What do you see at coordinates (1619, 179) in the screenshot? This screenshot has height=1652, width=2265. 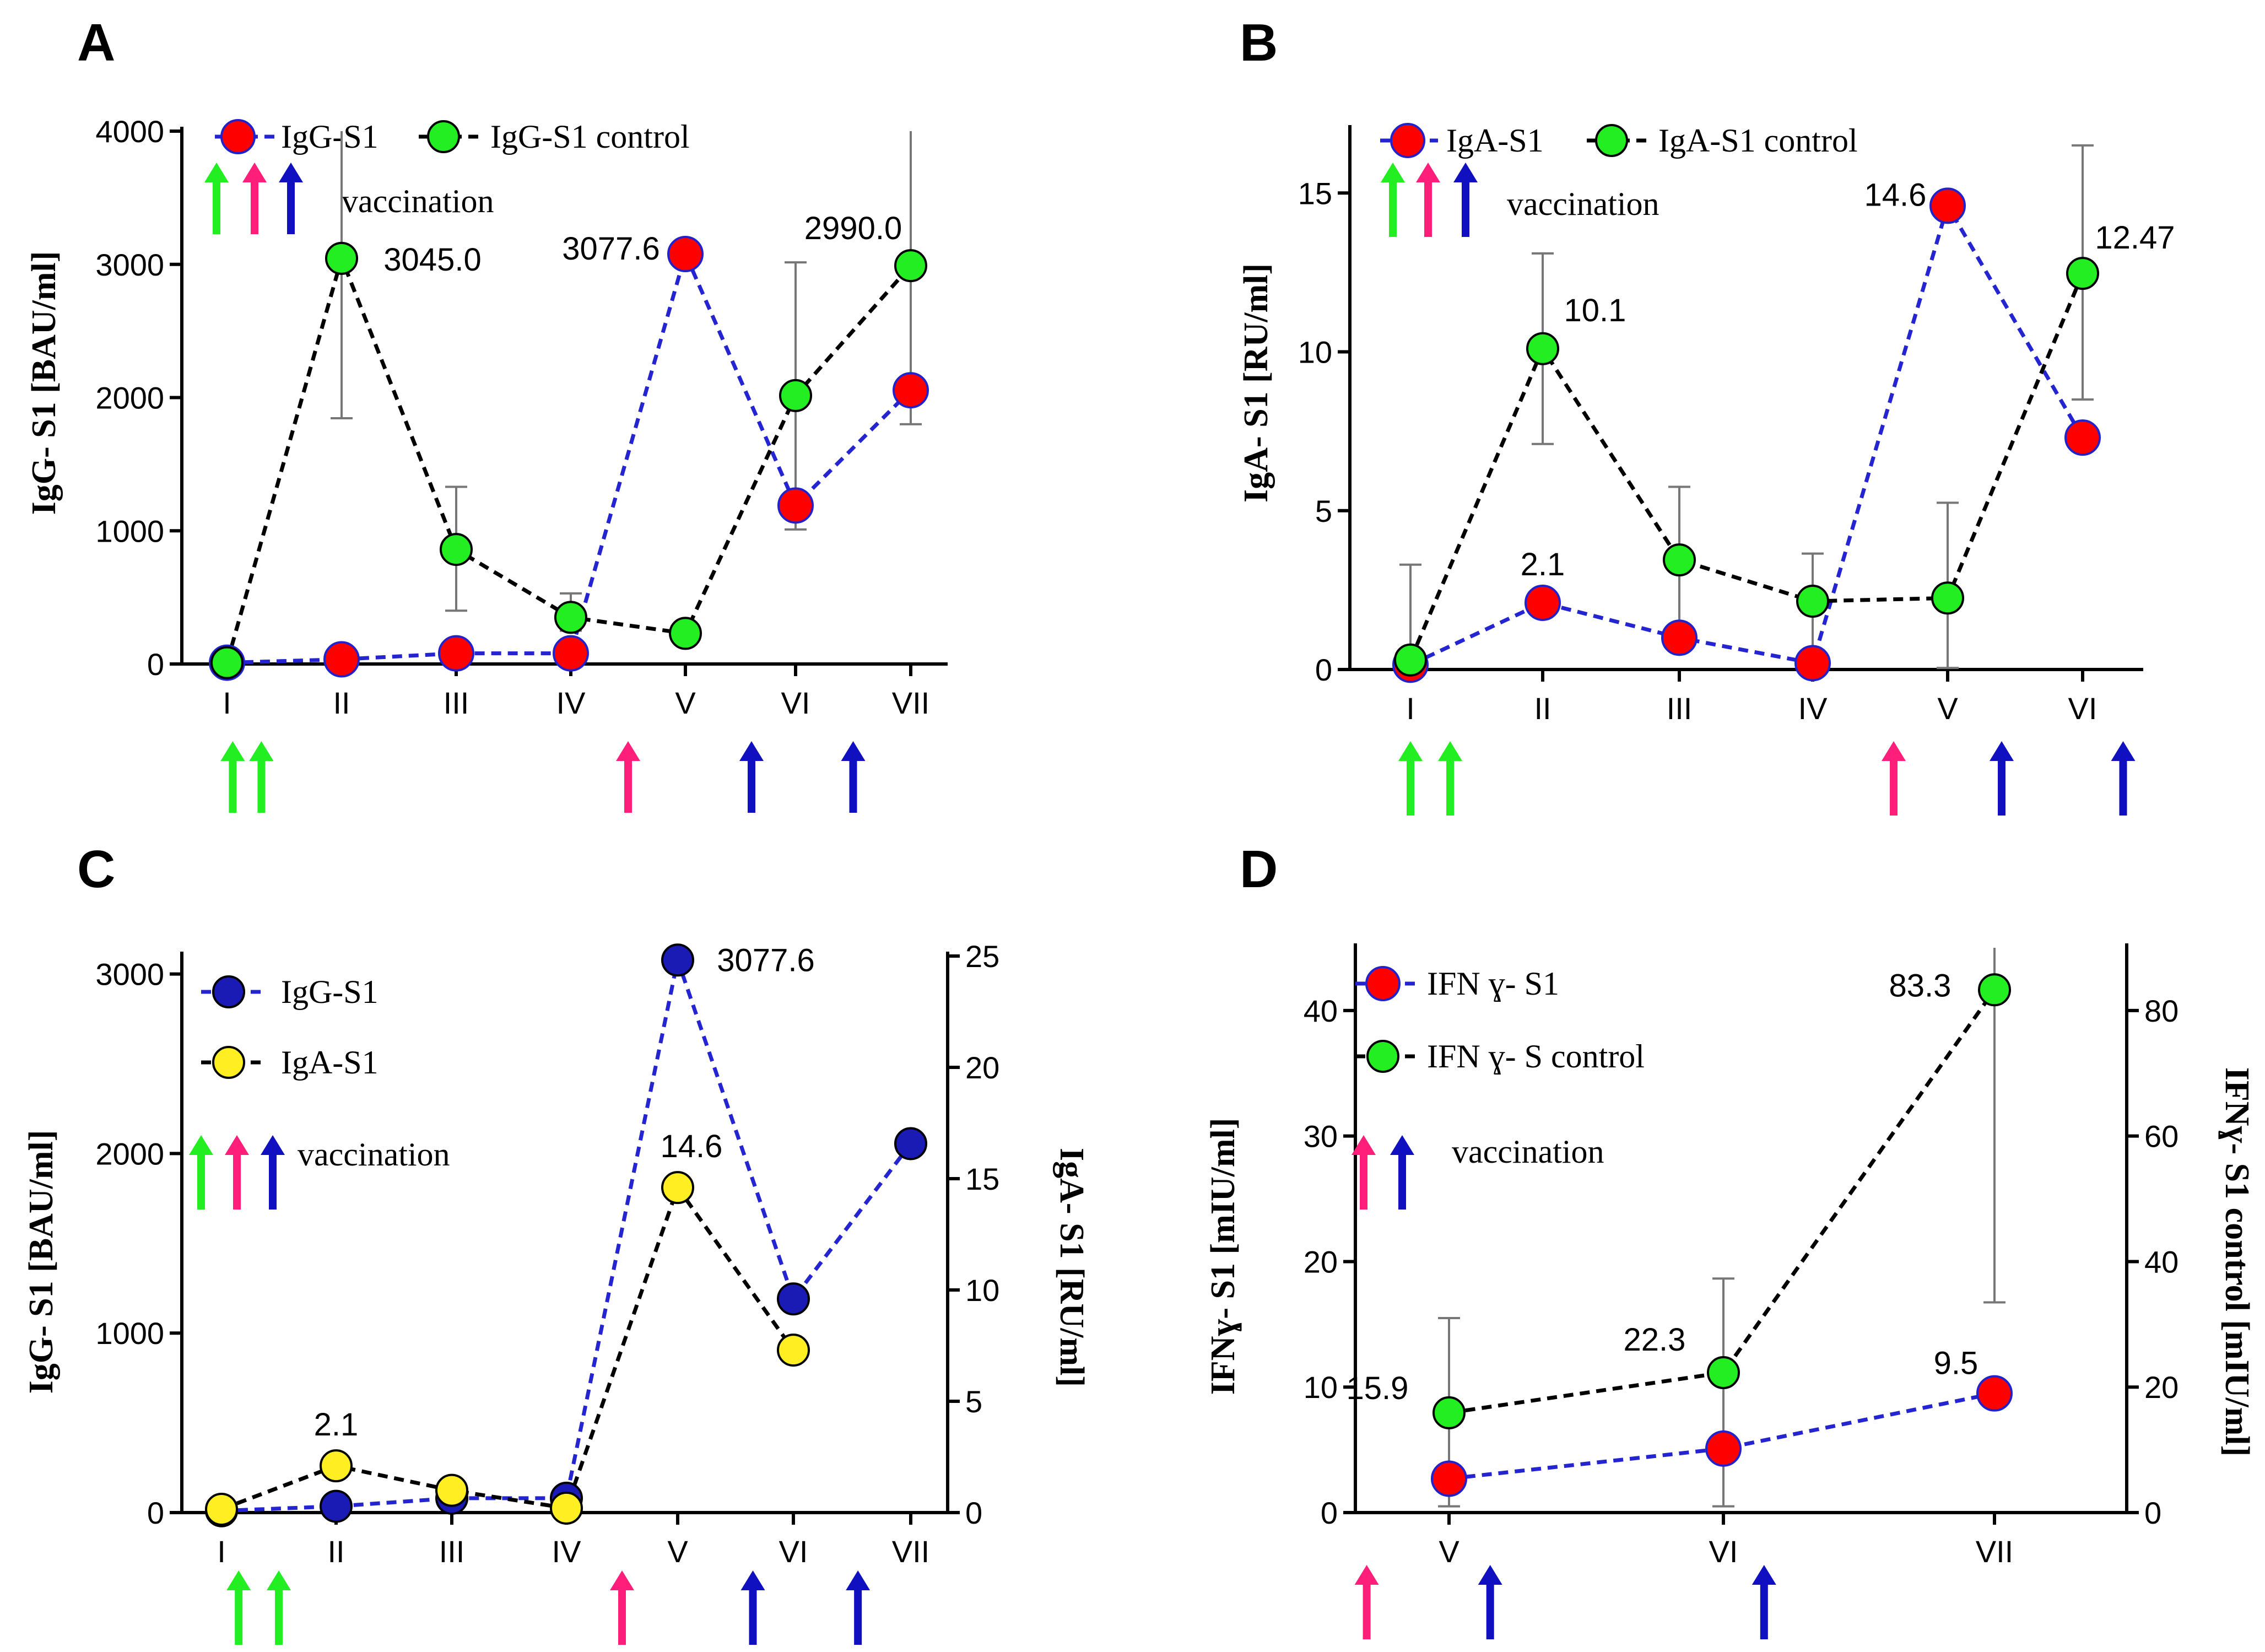 I see `panel-b-legend: IgA-S1 IgA-S1 control vaccination` at bounding box center [1619, 179].